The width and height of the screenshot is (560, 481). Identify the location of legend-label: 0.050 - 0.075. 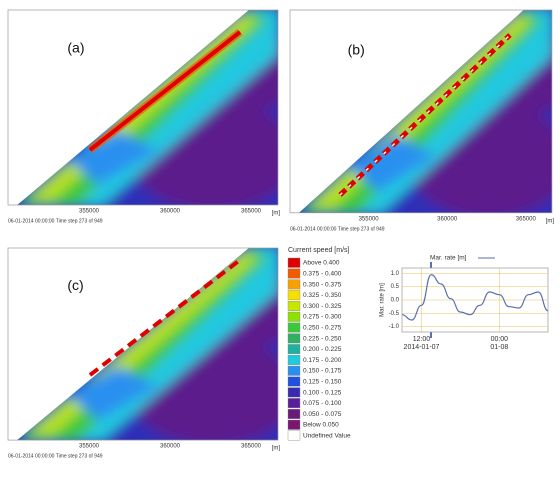
(322, 414).